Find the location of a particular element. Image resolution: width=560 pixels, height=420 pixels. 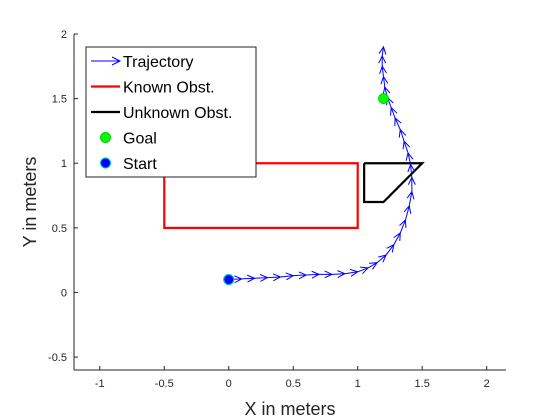

x-tick-label: -1 is located at coordinates (100, 384).